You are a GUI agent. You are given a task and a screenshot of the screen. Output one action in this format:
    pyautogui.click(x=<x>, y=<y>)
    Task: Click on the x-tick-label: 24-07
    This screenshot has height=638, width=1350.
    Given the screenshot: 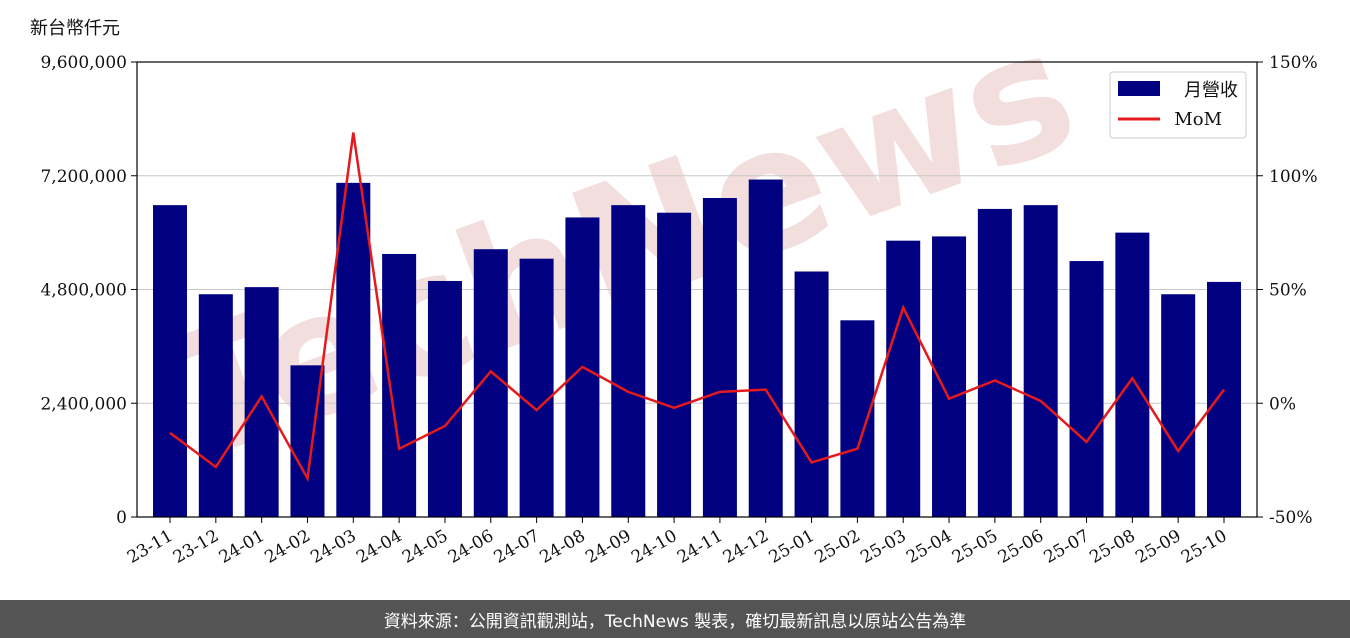 What is the action you would take?
    pyautogui.click(x=517, y=547)
    